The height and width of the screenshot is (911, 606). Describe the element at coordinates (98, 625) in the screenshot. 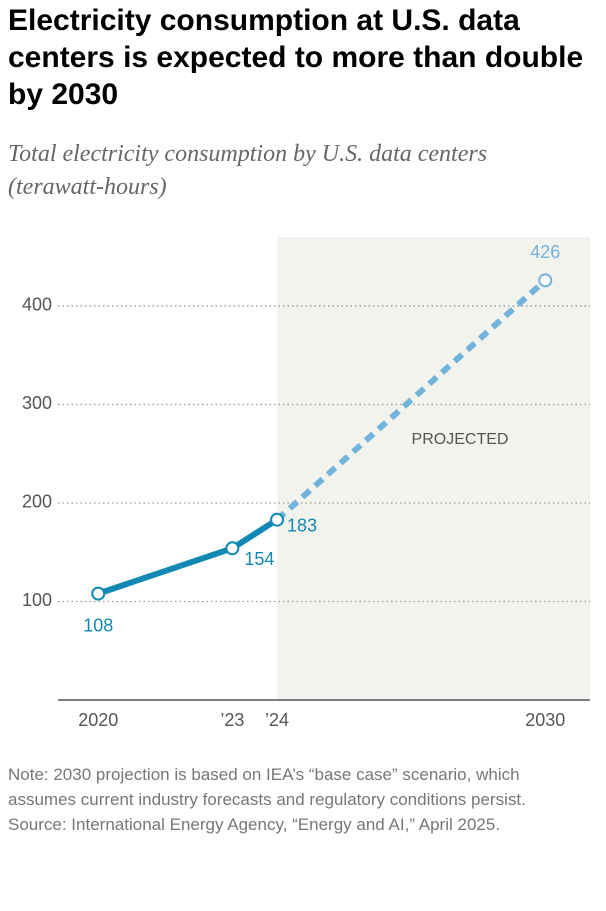

I see `data-label: 108` at that location.